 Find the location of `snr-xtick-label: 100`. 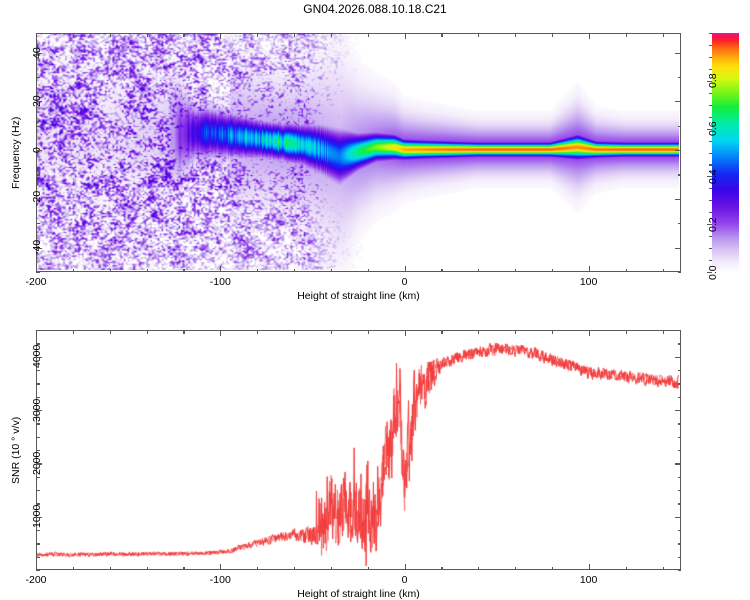

snr-xtick-label: 100 is located at coordinates (588, 580).